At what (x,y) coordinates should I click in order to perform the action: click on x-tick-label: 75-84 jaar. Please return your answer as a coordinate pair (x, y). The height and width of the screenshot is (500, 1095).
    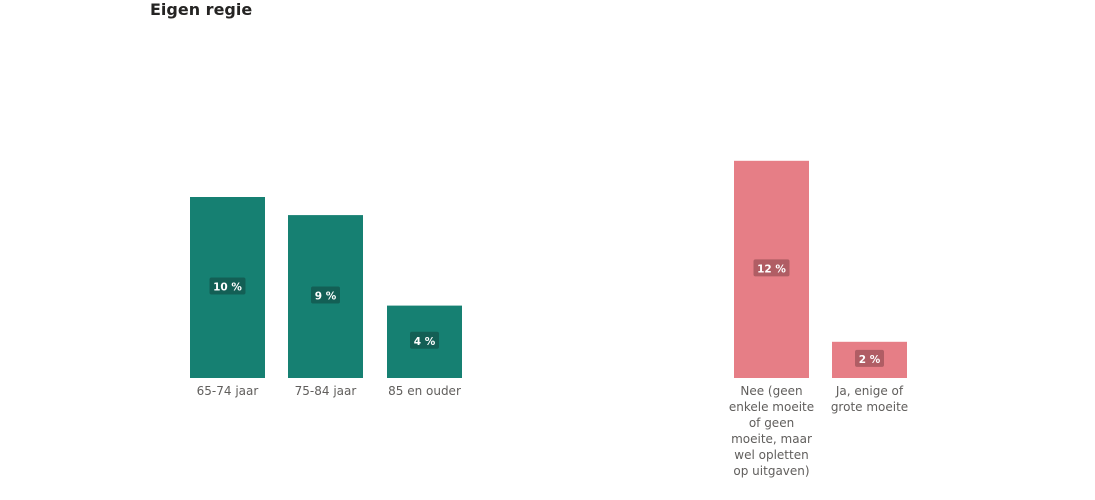
    Looking at the image, I should click on (326, 391).